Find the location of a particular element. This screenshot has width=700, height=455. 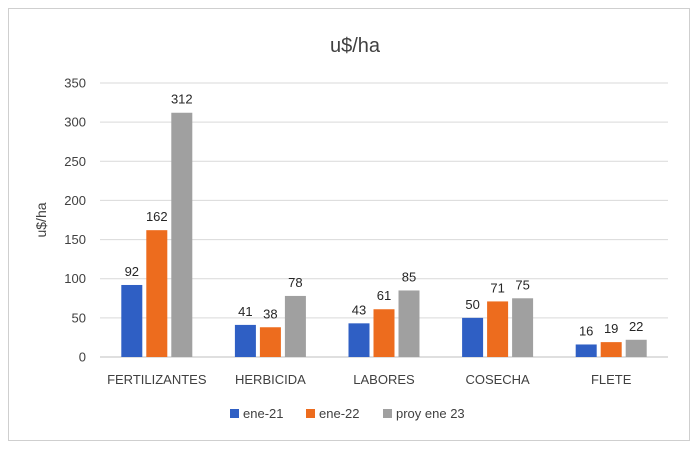

legend: ene-21 ene-22 proy ene 23 is located at coordinates (347, 413).